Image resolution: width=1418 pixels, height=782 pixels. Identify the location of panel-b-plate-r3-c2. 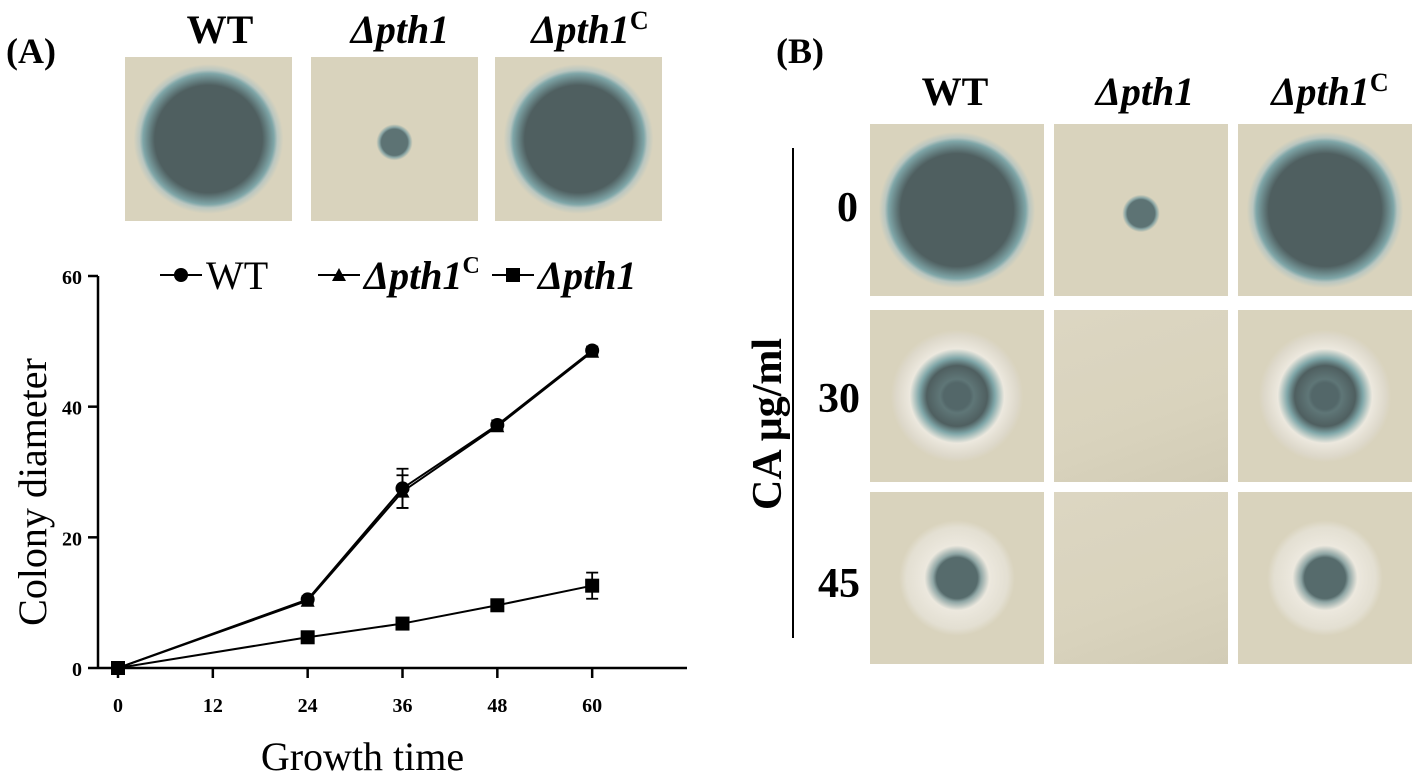
(1141, 578).